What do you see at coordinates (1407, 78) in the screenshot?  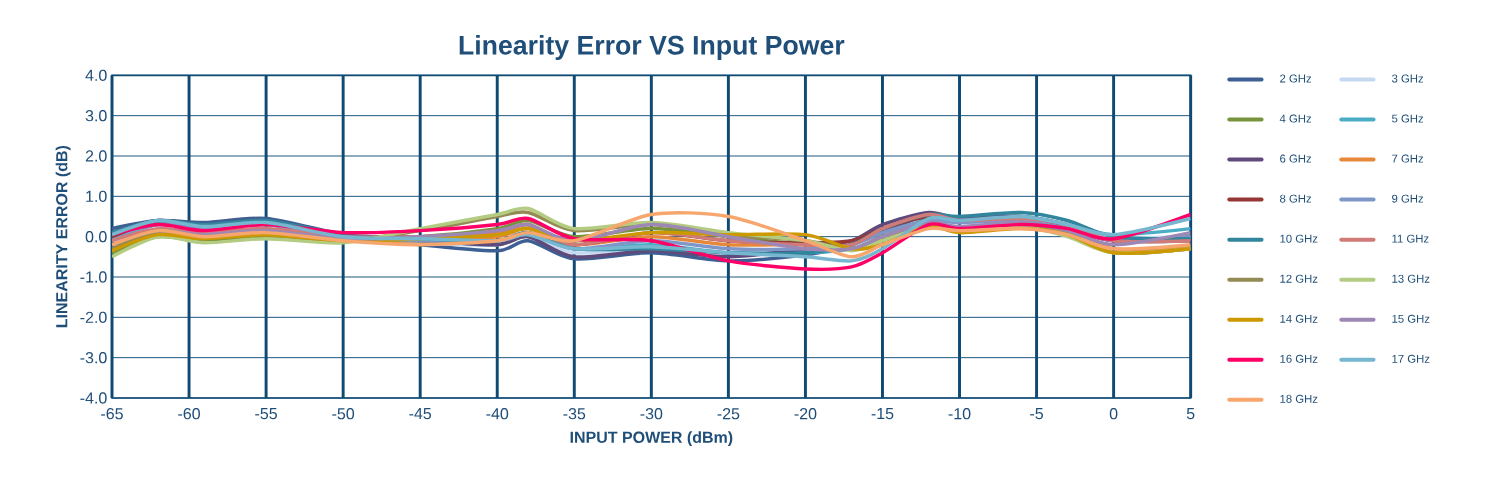 I see `legend-label: 3 GHz` at bounding box center [1407, 78].